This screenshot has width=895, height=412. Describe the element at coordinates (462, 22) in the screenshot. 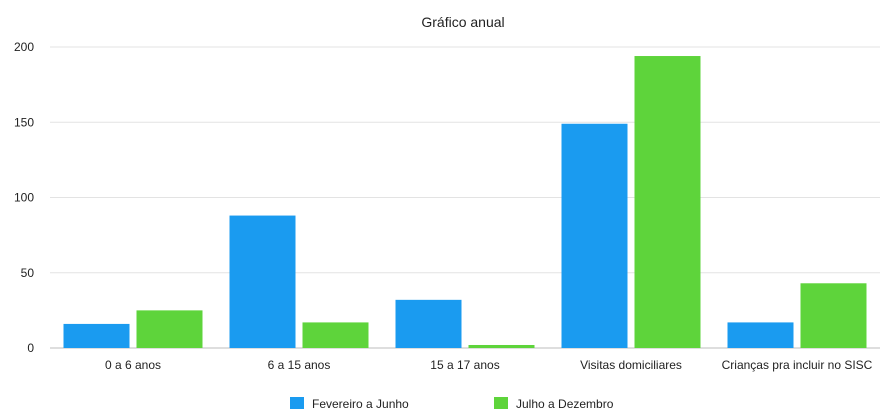

I see `chart-title: Gráfico anual` at that location.